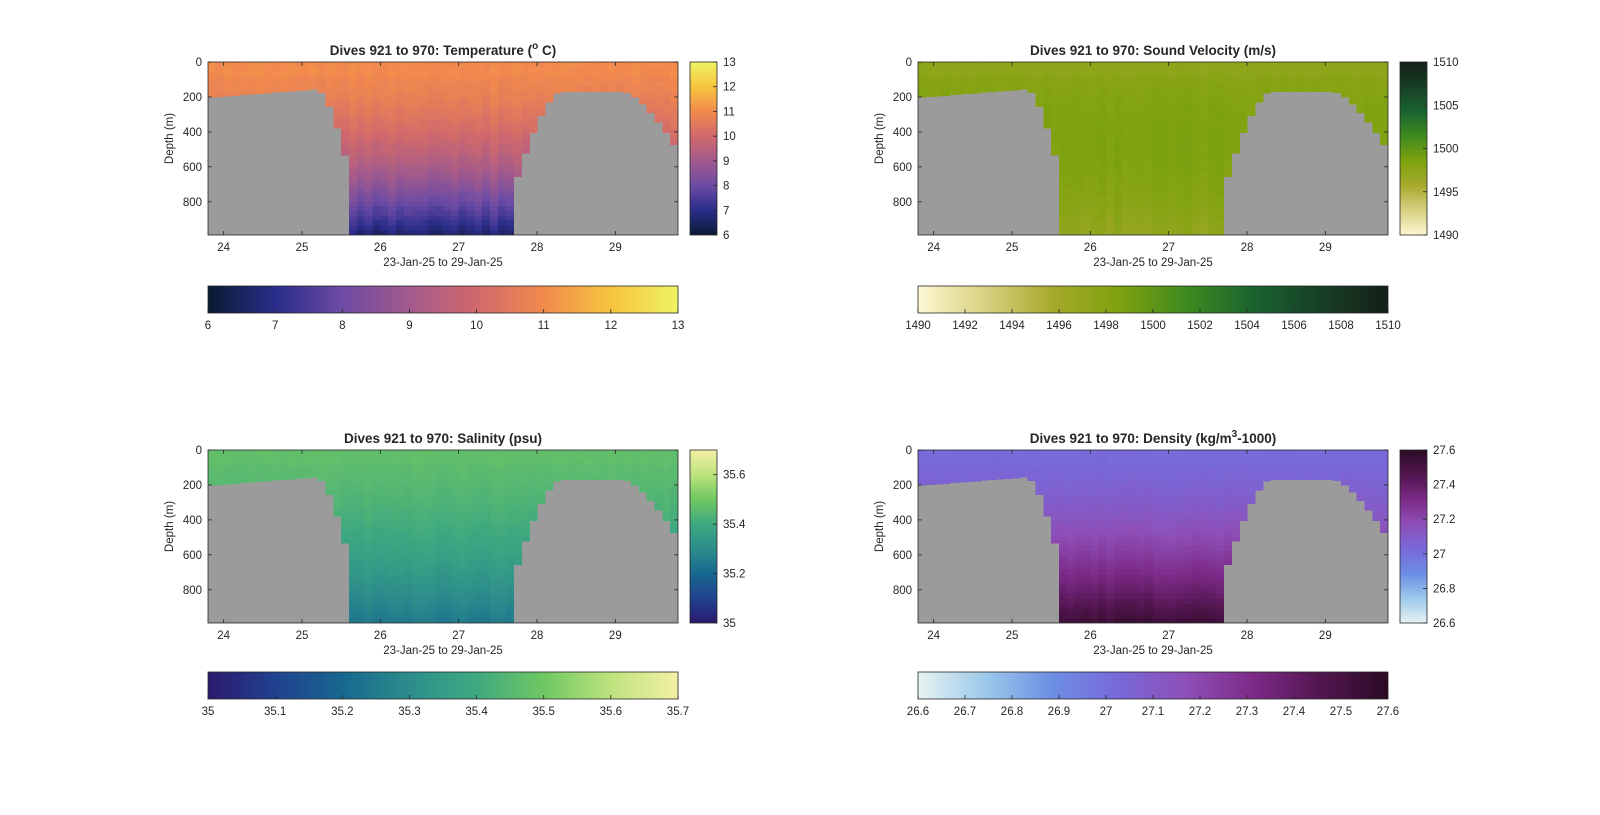 The image size is (1600, 815). I want to click on colorbar-tick-label: 1510, so click(1446, 63).